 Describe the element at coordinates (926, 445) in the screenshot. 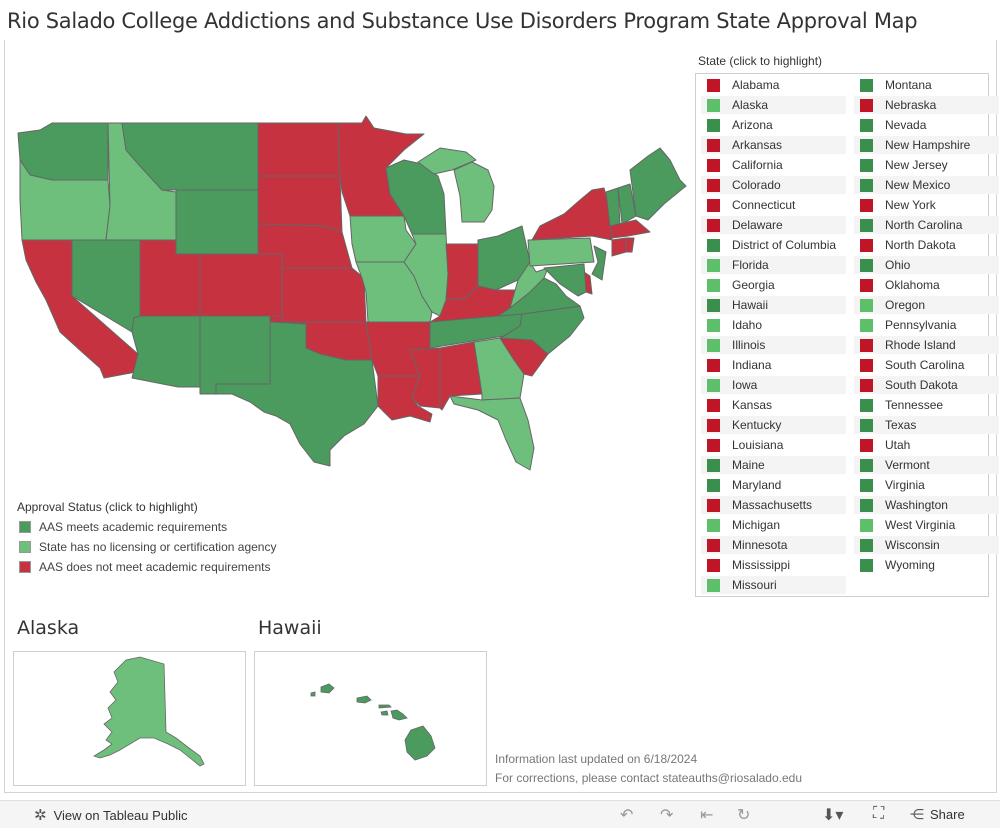

I see `state-list-item: Utah` at that location.